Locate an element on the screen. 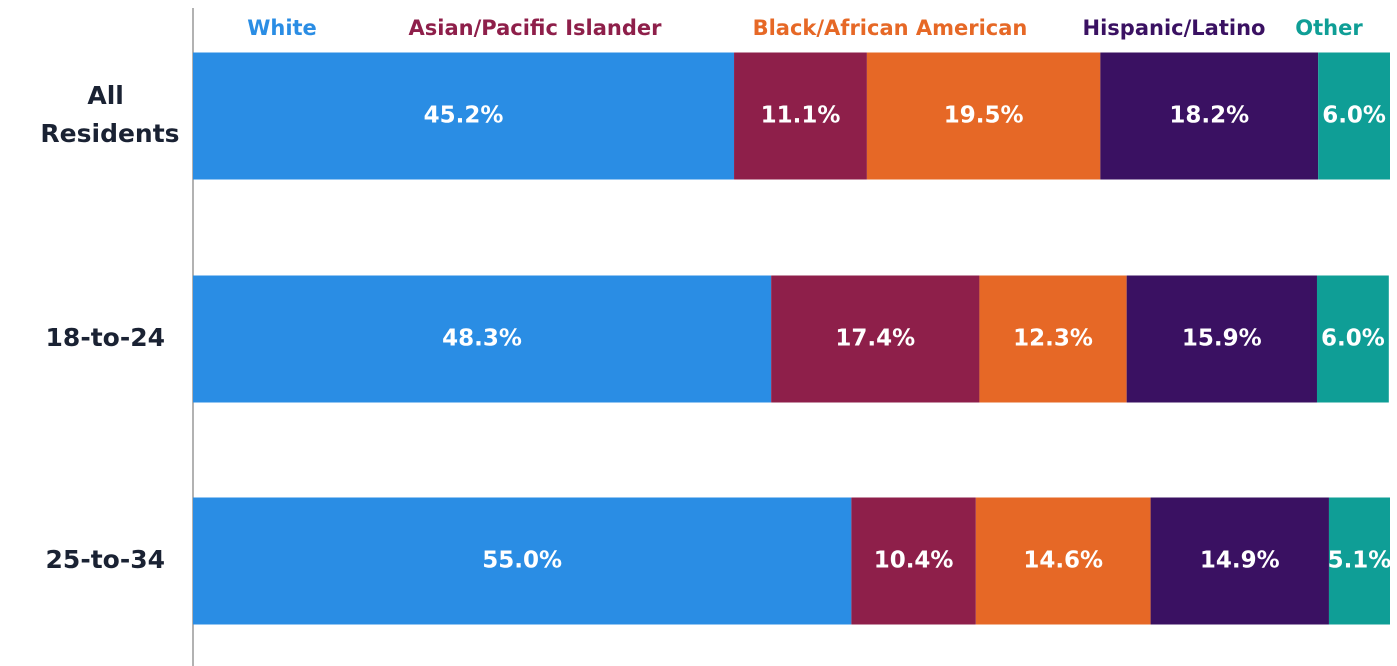 The image size is (1397, 666). value-label: 14.6% is located at coordinates (1063, 561).